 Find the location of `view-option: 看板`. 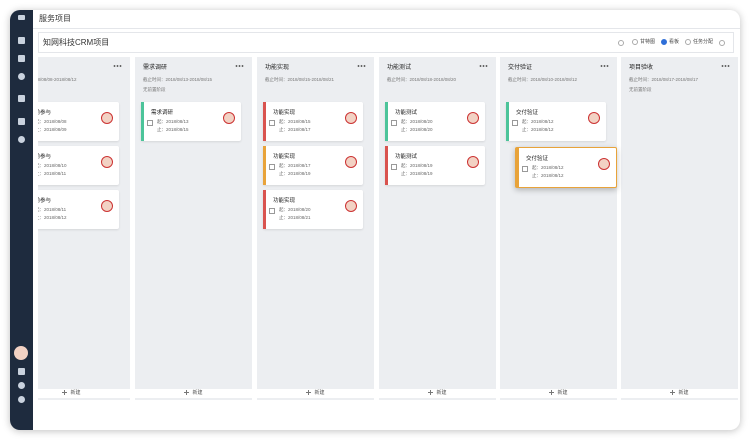

view-option: 看板 is located at coordinates (669, 42).